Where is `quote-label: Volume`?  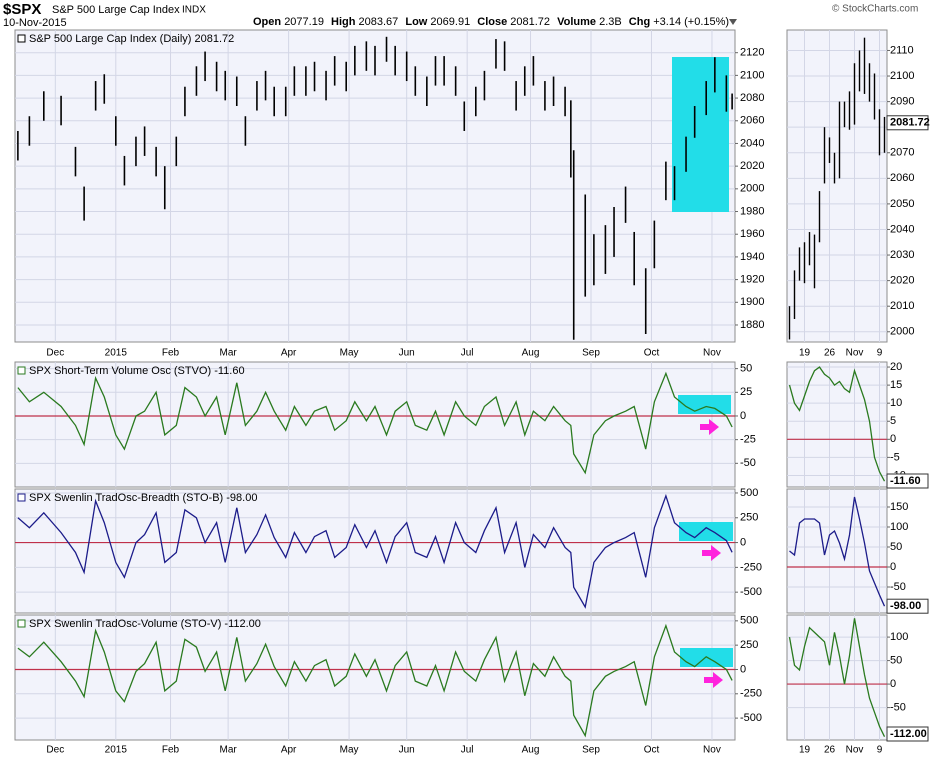 quote-label: Volume is located at coordinates (576, 22).